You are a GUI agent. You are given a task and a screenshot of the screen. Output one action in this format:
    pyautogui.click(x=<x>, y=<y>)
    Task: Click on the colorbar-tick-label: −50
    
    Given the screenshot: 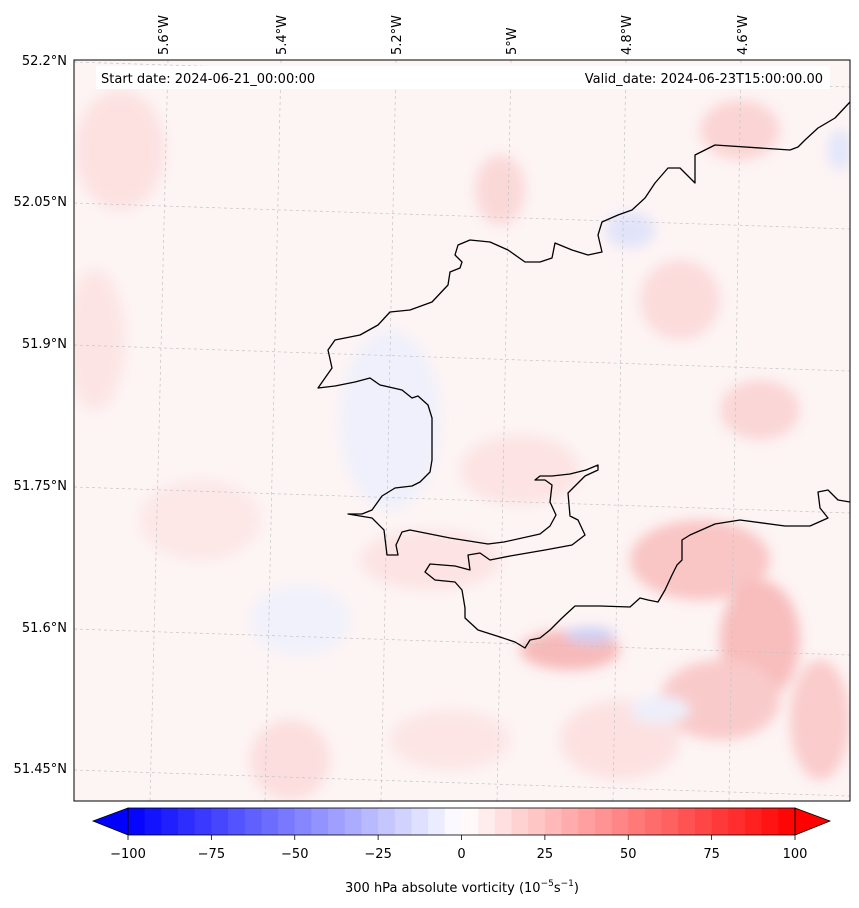 What is the action you would take?
    pyautogui.click(x=294, y=854)
    